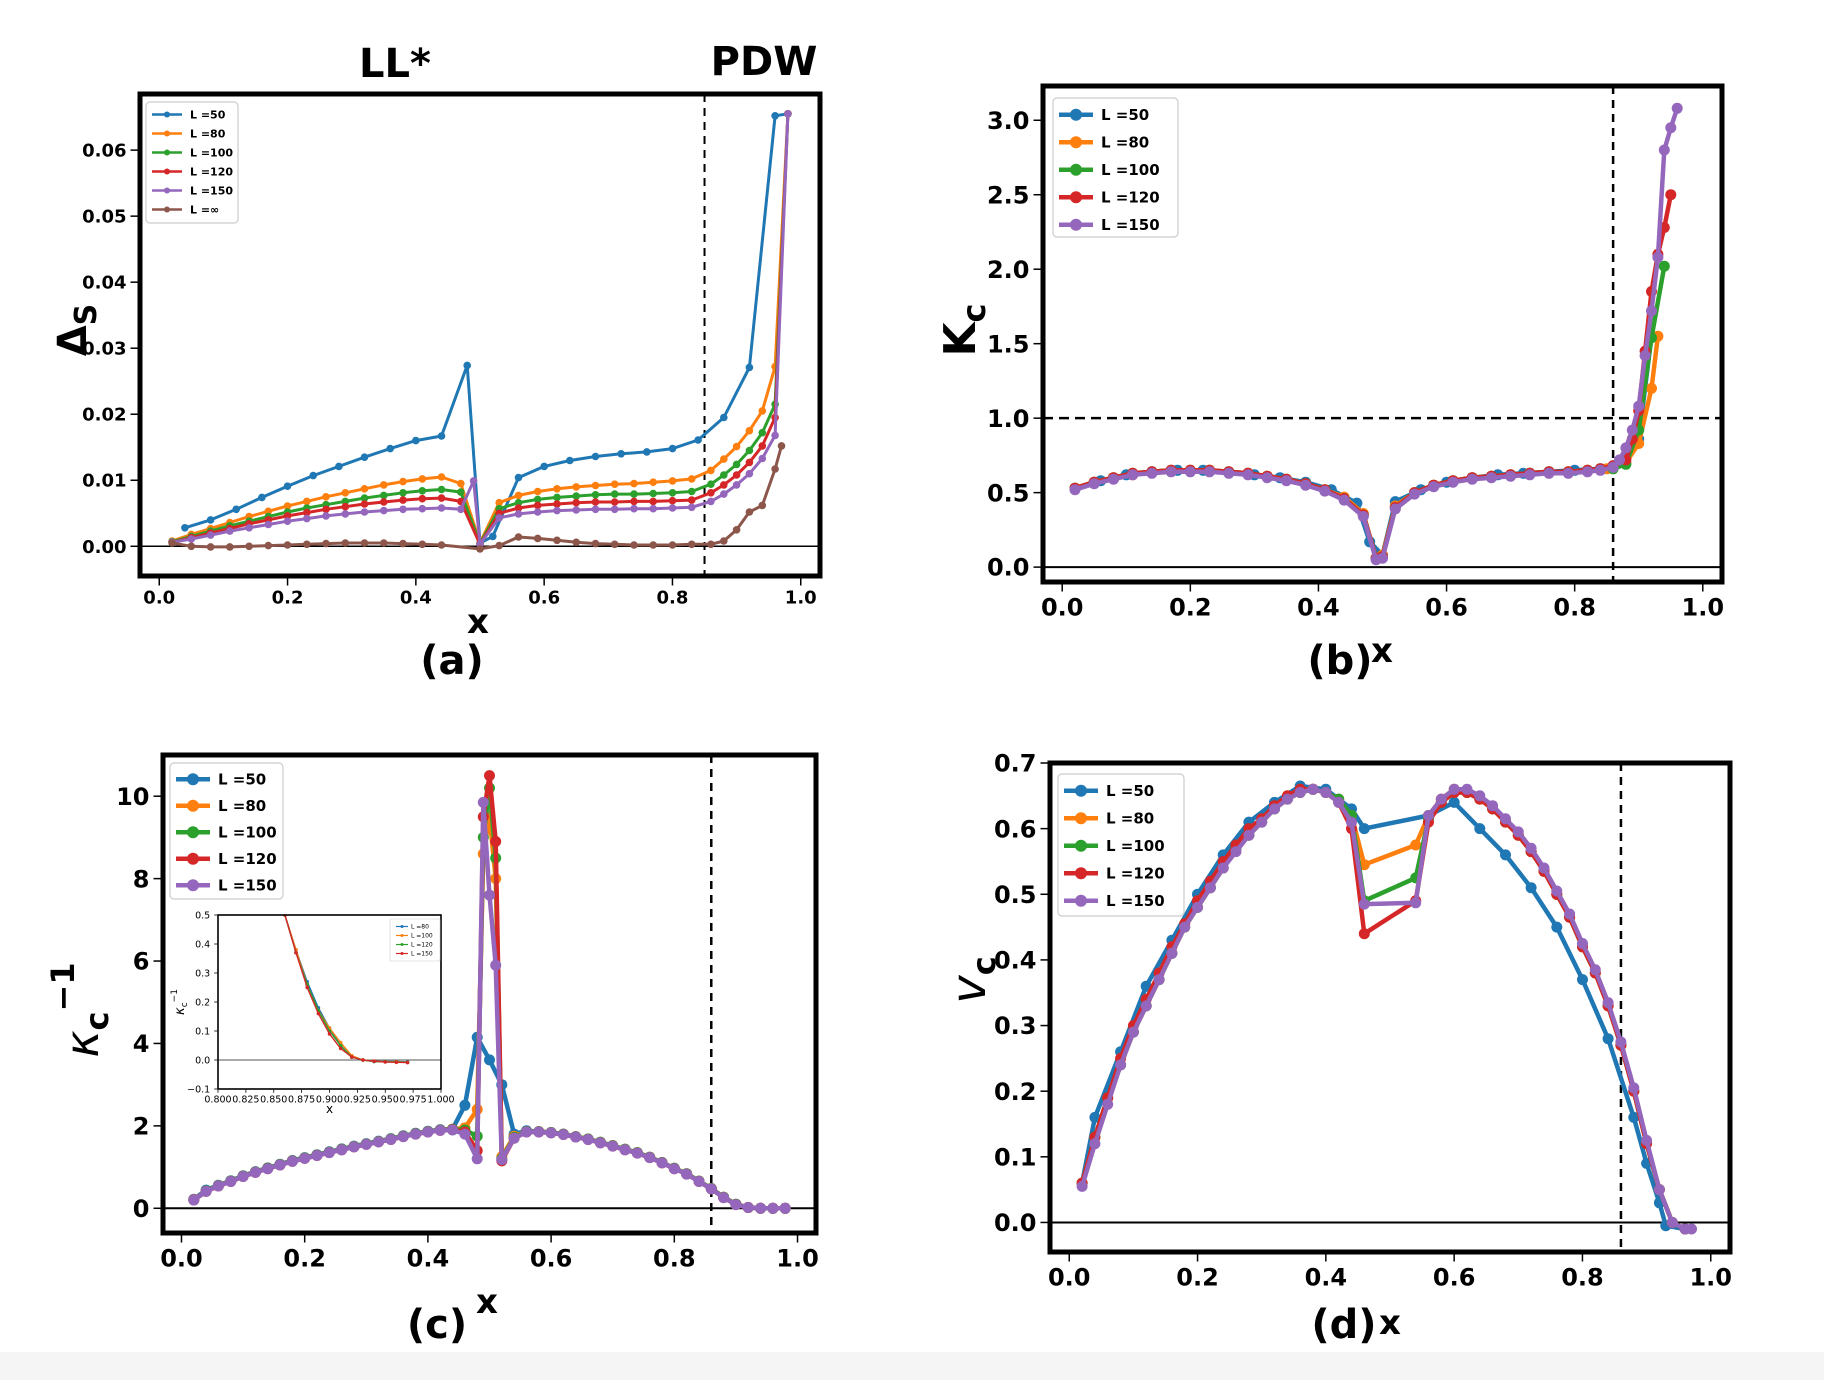 This screenshot has width=1824, height=1380. What do you see at coordinates (104, 481) in the screenshot?
I see `y-tick-label: 0.01` at bounding box center [104, 481].